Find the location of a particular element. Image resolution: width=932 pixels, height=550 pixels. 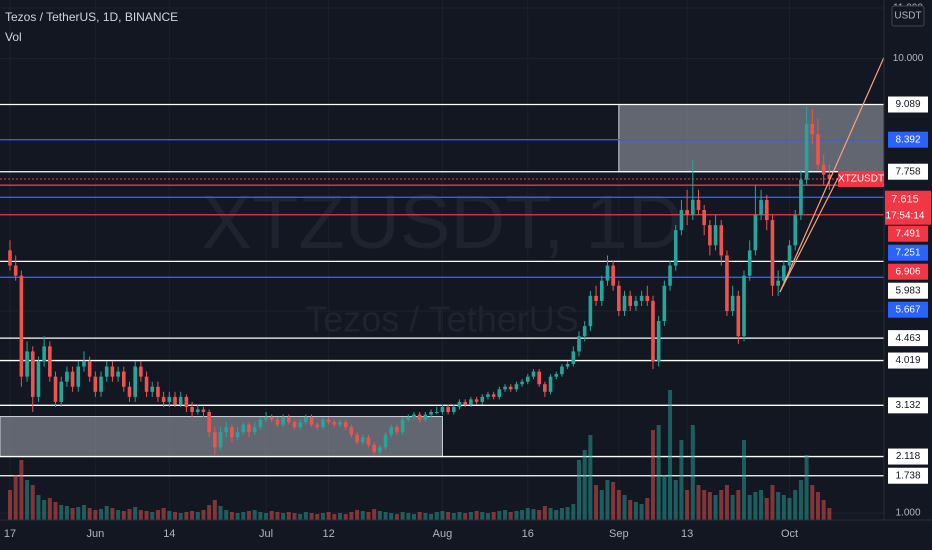

level-label: 9.089 is located at coordinates (907, 104).